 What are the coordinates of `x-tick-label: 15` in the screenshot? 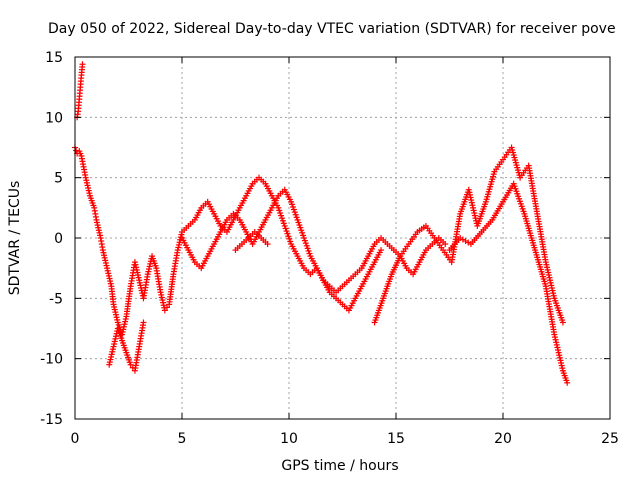 It's located at (396, 439).